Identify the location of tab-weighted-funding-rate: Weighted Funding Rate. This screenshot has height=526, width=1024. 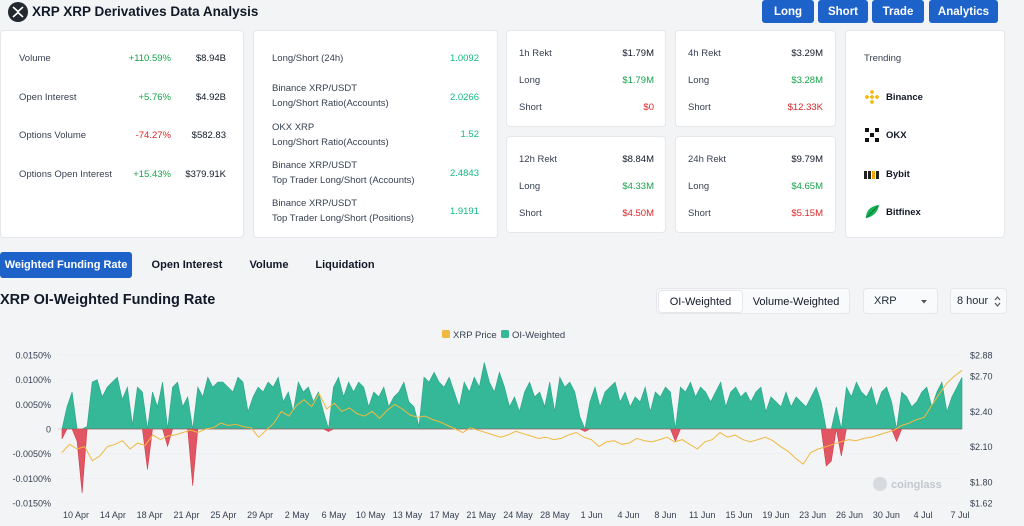
(66, 265).